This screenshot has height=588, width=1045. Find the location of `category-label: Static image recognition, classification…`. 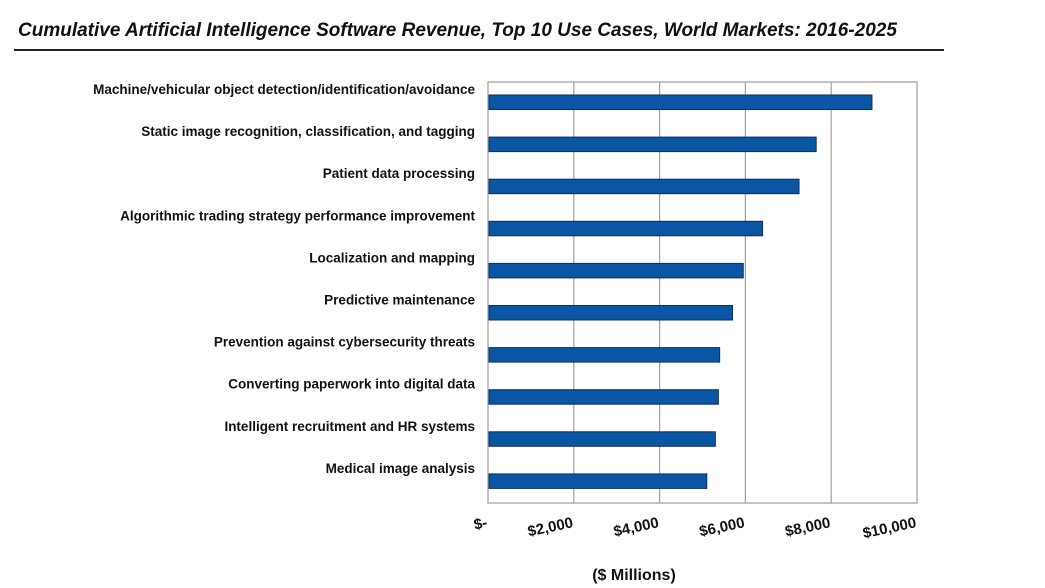

category-label: Static image recognition, classification… is located at coordinates (308, 131).